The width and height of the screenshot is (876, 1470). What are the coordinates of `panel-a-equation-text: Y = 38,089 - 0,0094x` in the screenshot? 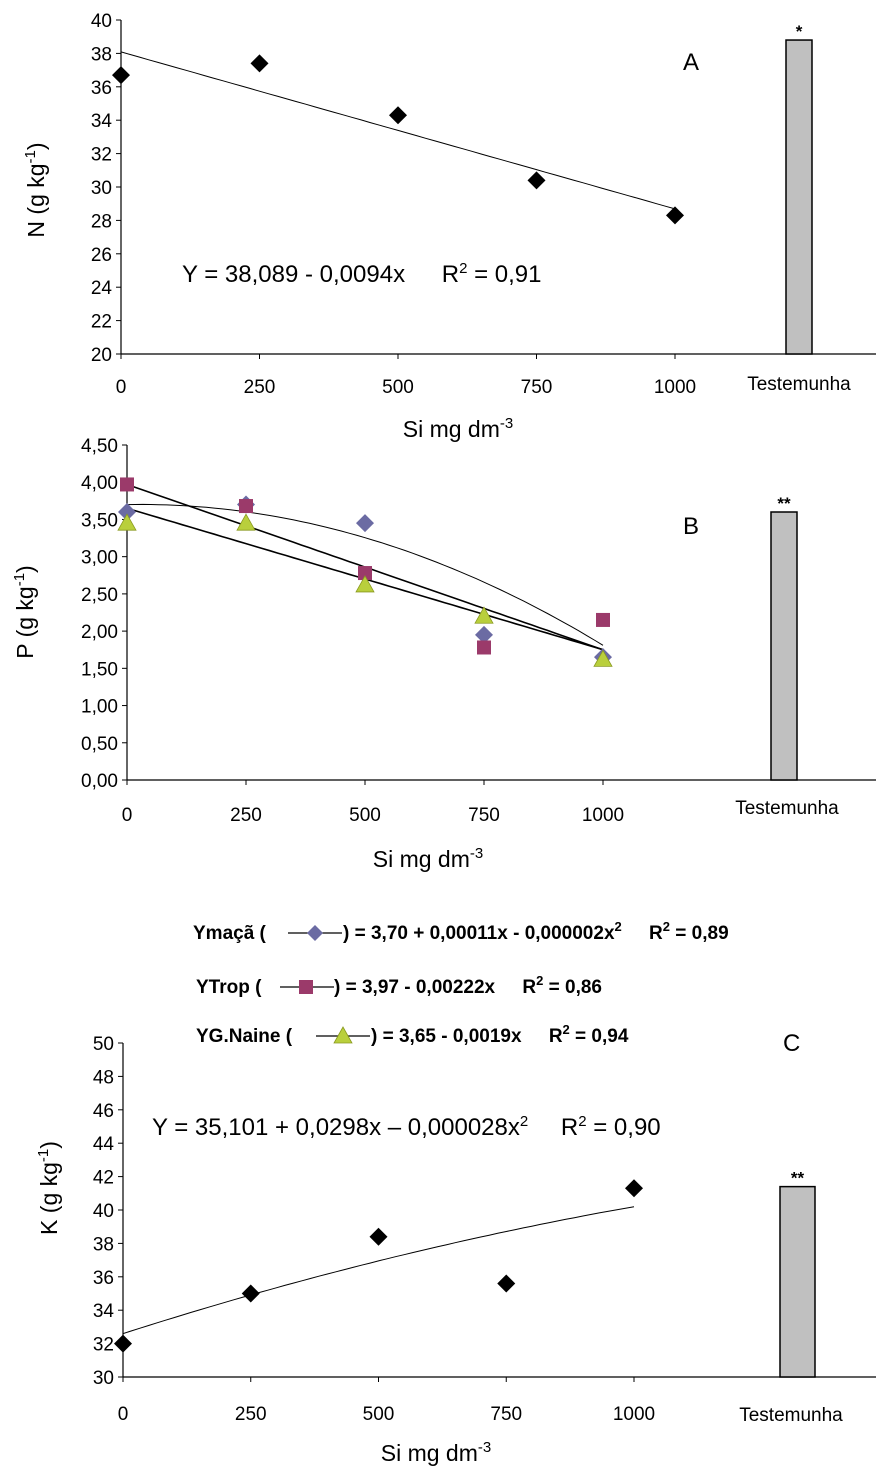 It's located at (293, 274).